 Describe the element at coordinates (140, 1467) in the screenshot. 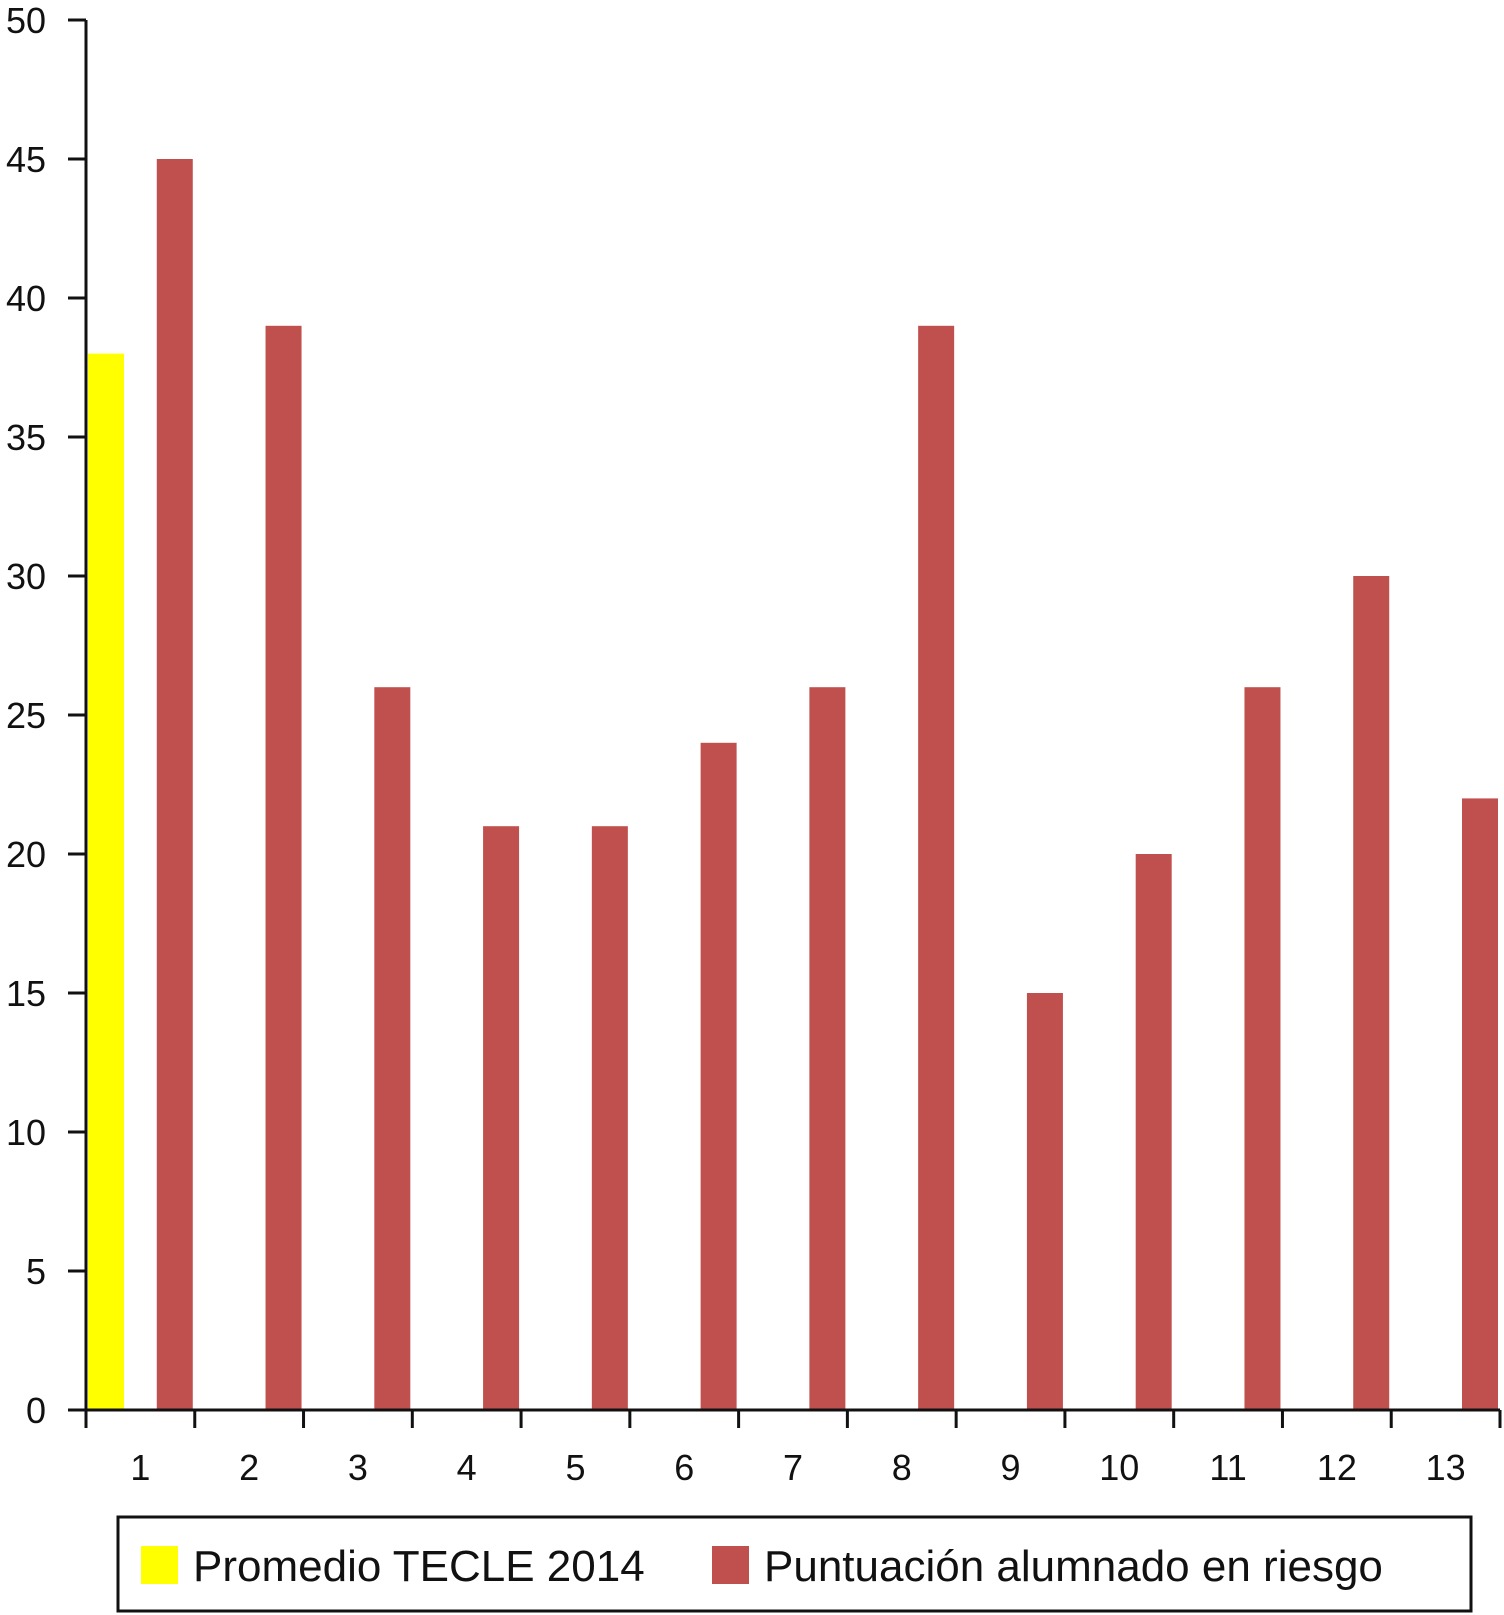

I see `x-tick-label: 1` at that location.